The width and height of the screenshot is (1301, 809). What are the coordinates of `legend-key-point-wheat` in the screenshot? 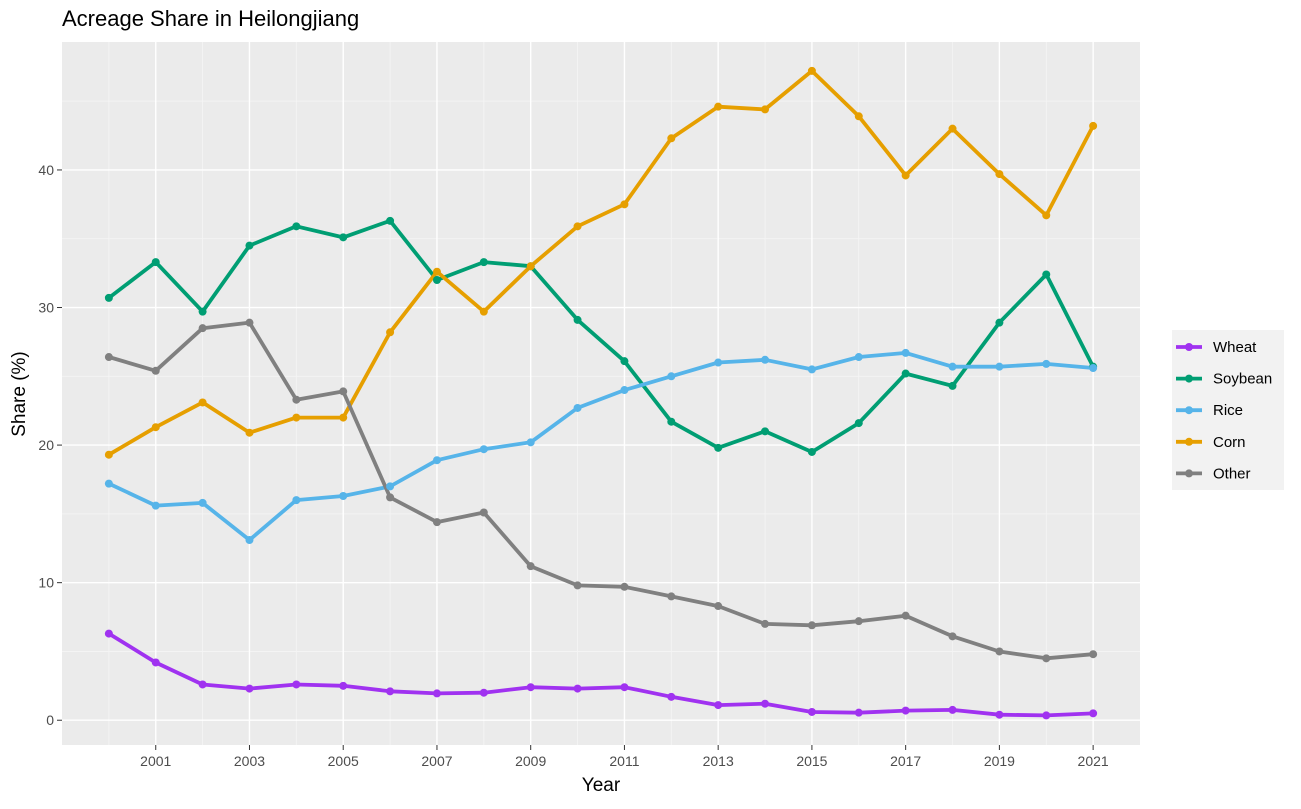 It's located at (1189, 347).